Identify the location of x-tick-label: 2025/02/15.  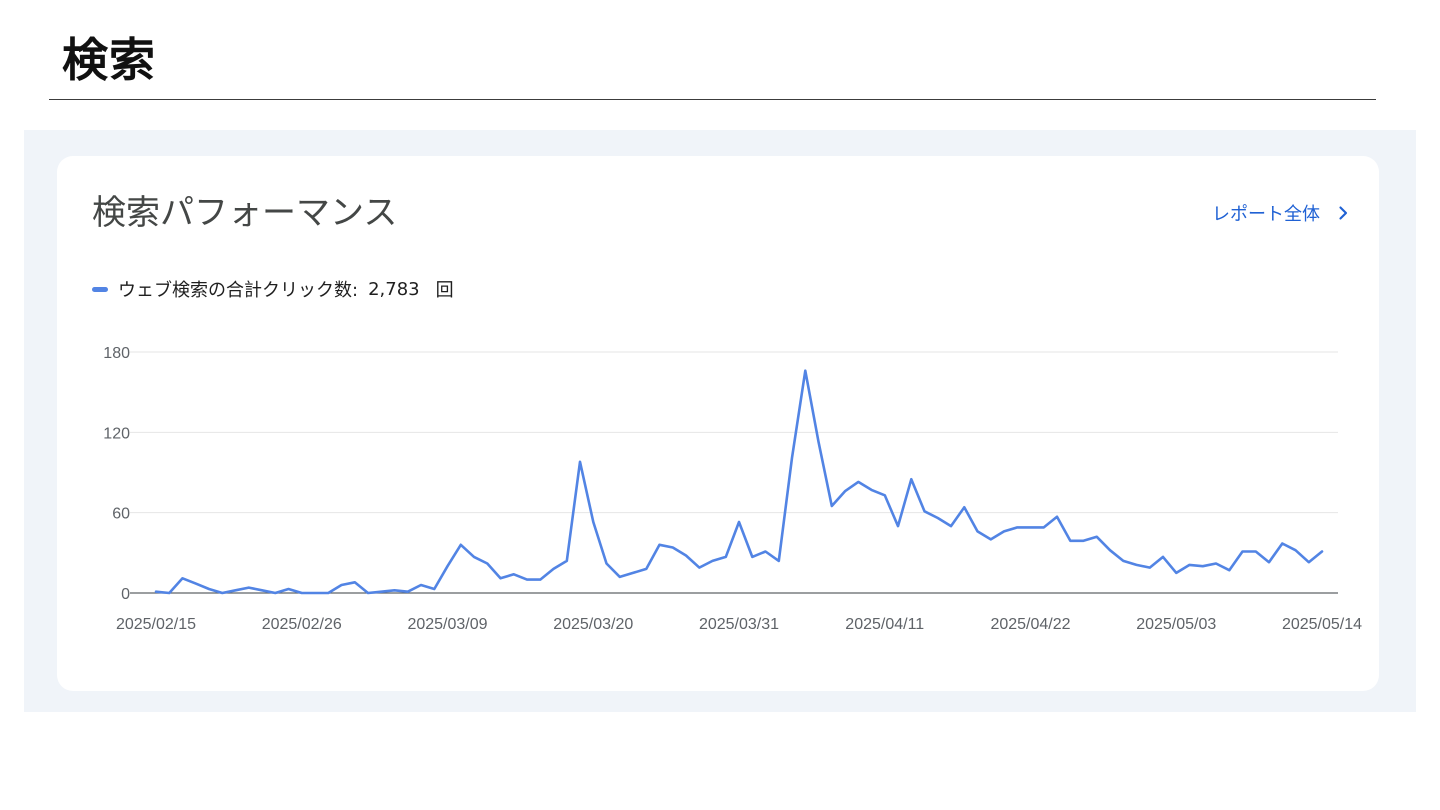
(156, 624).